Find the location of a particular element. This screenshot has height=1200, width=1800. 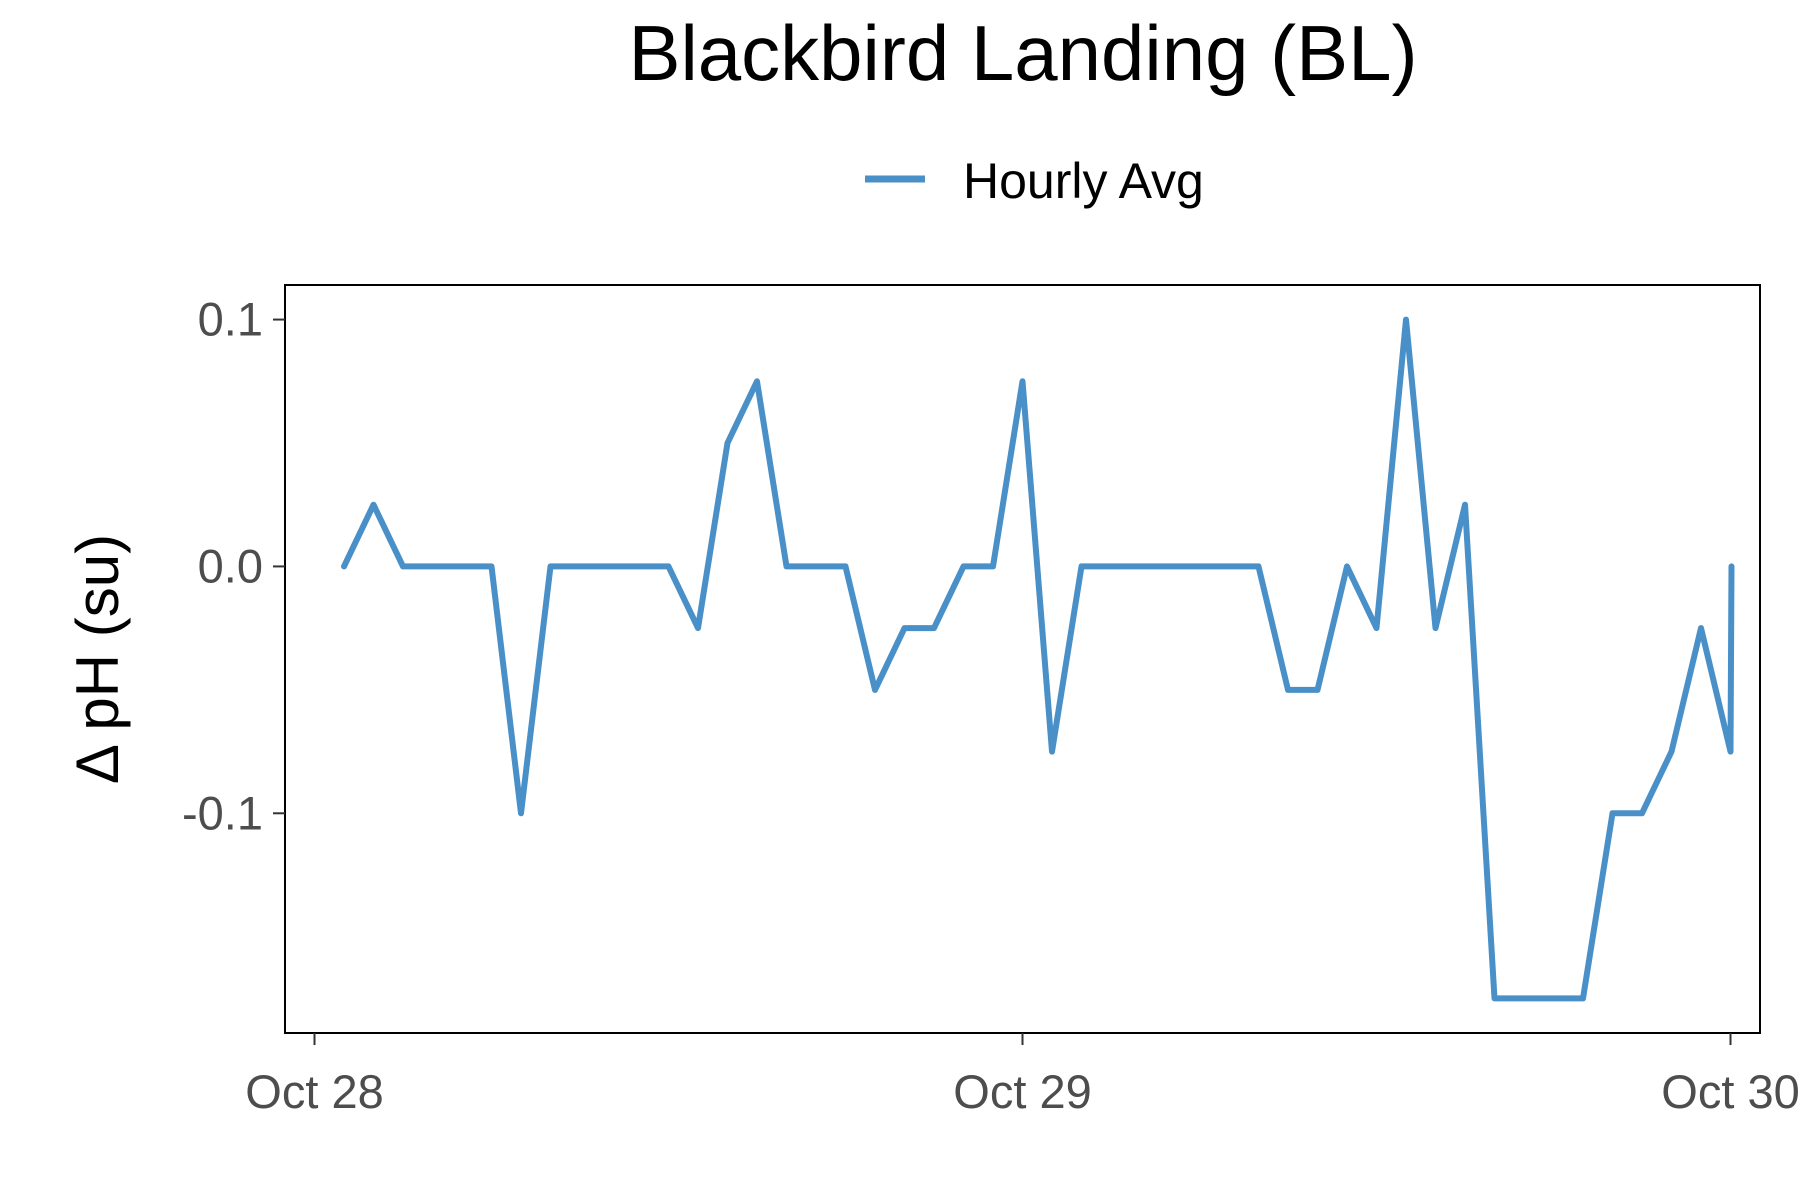

y-tick-label: 0.0 is located at coordinates (230, 565).